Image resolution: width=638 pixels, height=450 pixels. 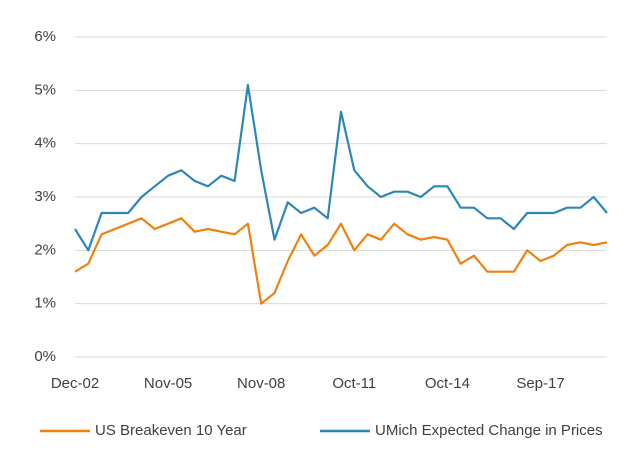 What do you see at coordinates (447, 383) in the screenshot?
I see `x-tick-label: Oct-14` at bounding box center [447, 383].